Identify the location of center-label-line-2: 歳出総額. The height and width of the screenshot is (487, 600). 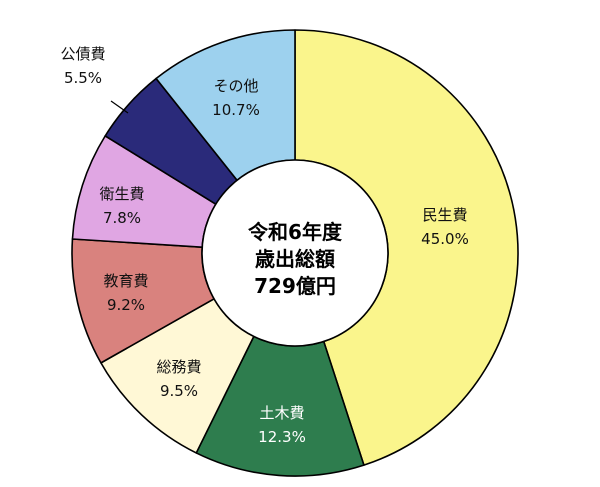
(295, 259).